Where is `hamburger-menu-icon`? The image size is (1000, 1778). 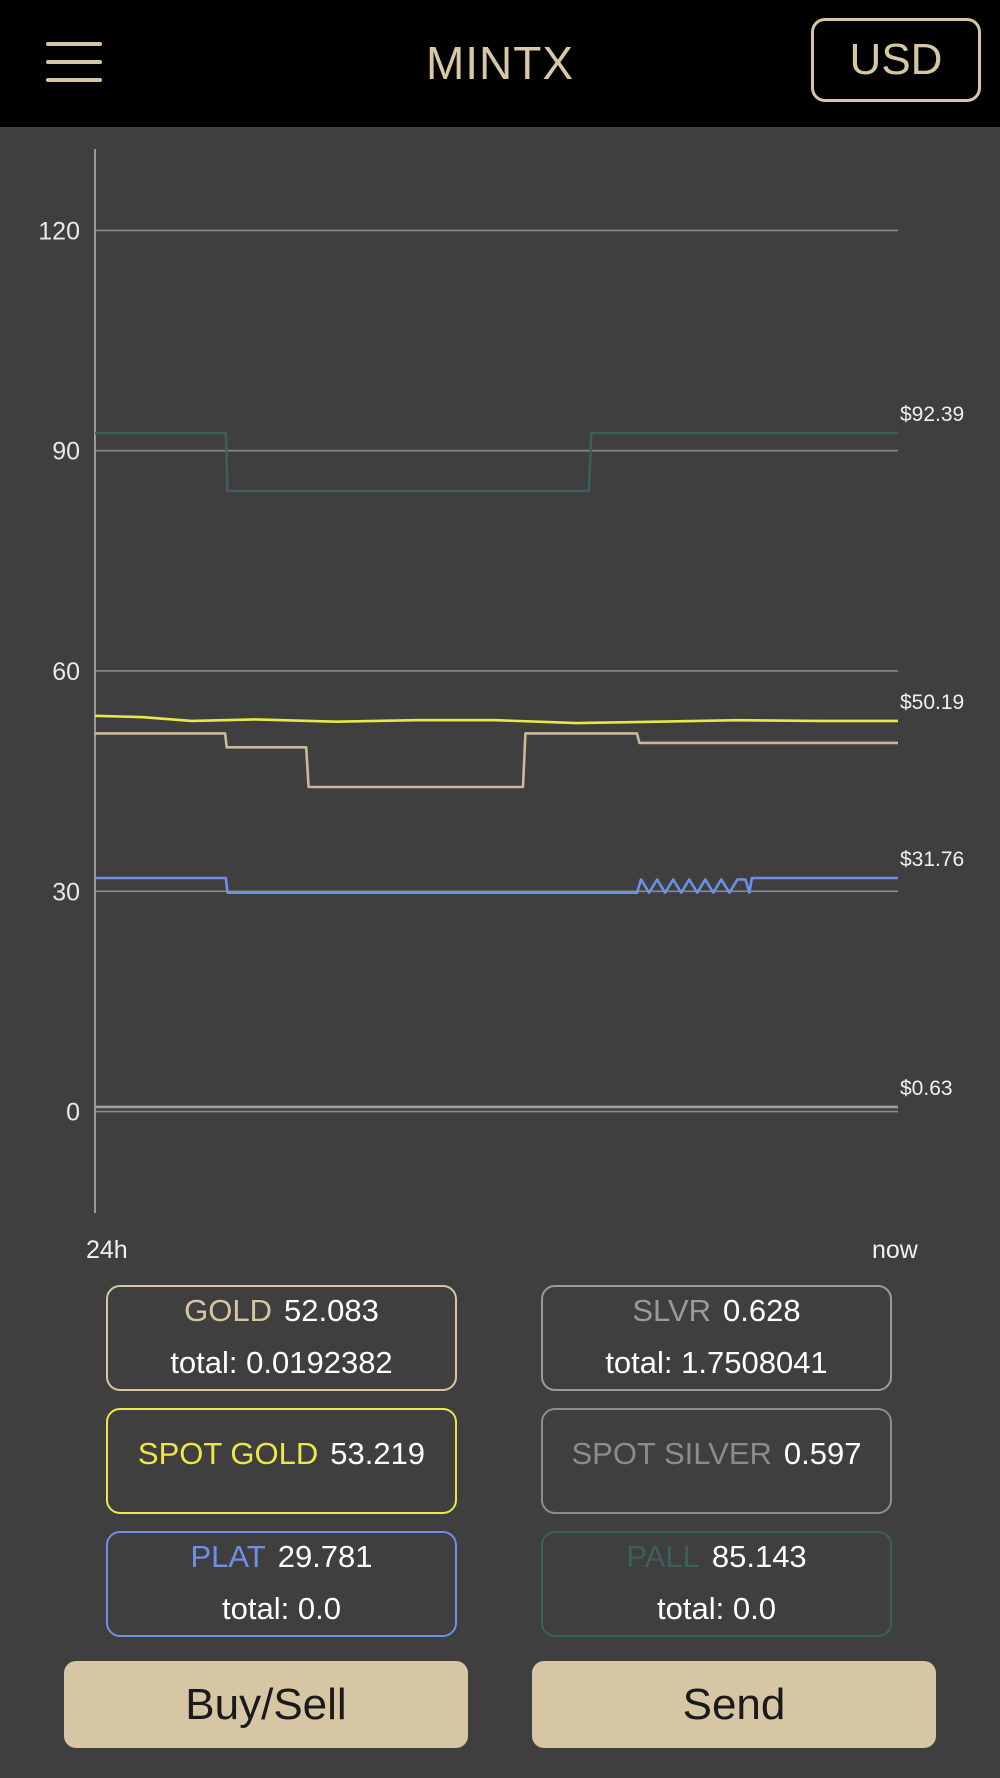
hamburger-menu-icon is located at coordinates (74, 62).